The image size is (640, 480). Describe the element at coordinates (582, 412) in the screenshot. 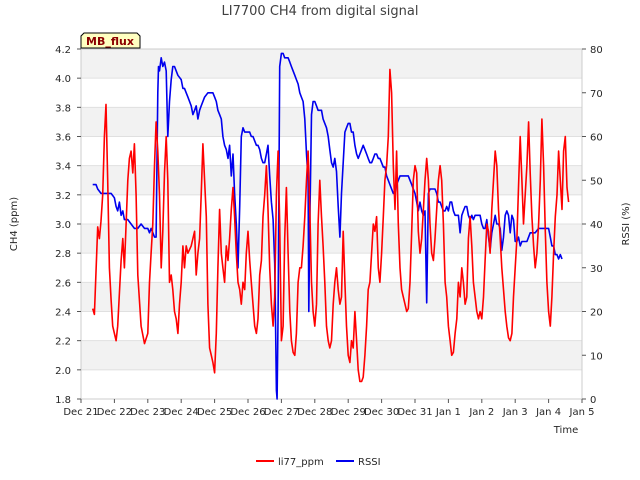

I see `x-tick-label: Jan 5` at that location.